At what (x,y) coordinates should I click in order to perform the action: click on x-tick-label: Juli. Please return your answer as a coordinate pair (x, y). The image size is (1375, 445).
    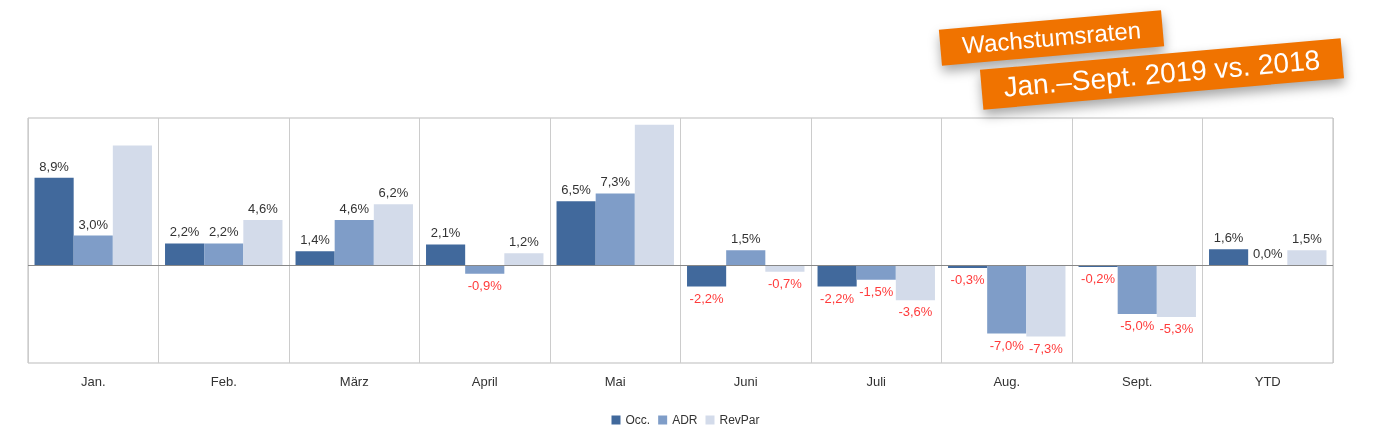
    Looking at the image, I should click on (876, 381).